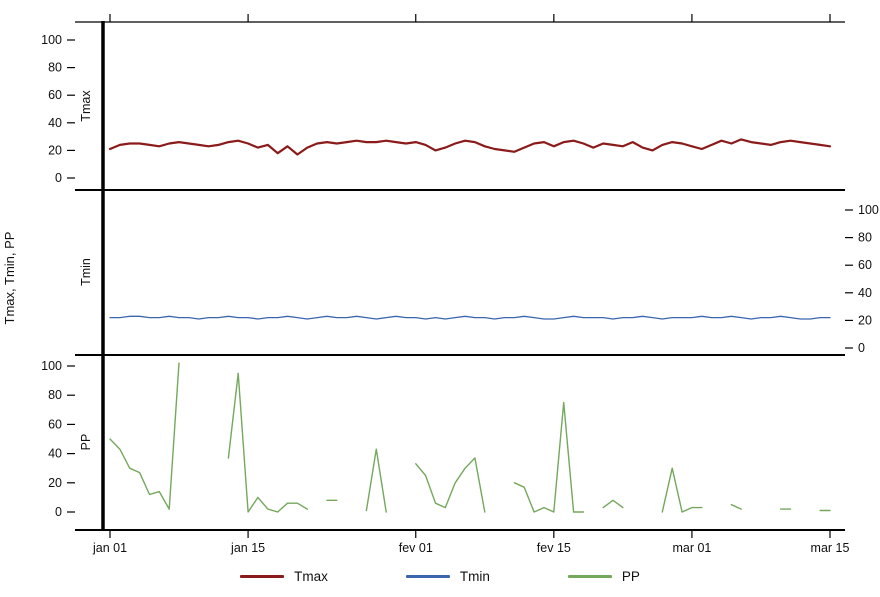  Describe the element at coordinates (9, 278) in the screenshot. I see `y-axis-title: Tmax, Tmin, PP` at that location.